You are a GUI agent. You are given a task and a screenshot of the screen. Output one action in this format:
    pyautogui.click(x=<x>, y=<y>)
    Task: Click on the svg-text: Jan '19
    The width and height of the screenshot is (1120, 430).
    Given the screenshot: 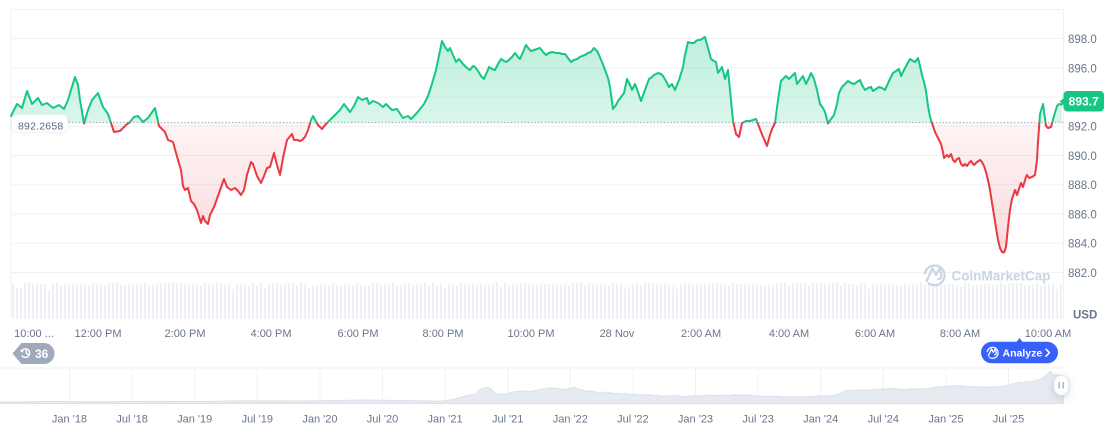 What is the action you would take?
    pyautogui.click(x=194, y=420)
    